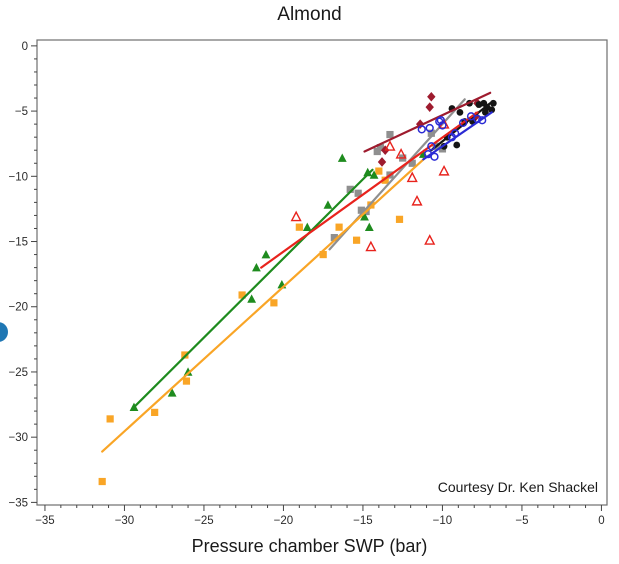 This screenshot has height=564, width=619. I want to click on left-edge-blue-dot, so click(4, 332).